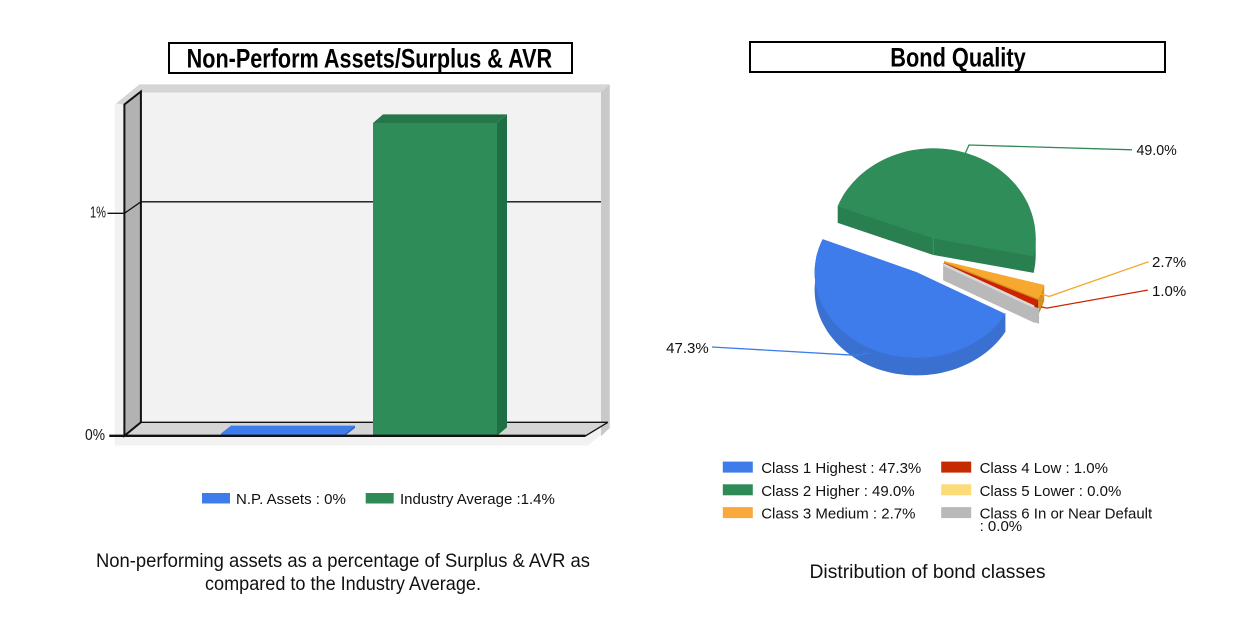  What do you see at coordinates (477, 499) in the screenshot?
I see `svg-text: Industry Average :1.4%` at bounding box center [477, 499].